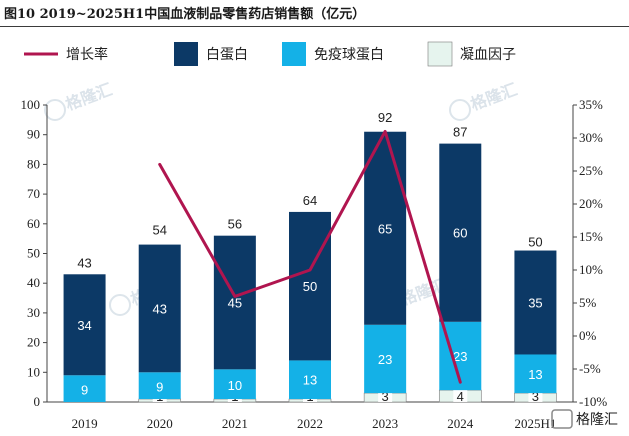  Describe the element at coordinates (535, 242) in the screenshot. I see `bar-total-label: 50` at that location.